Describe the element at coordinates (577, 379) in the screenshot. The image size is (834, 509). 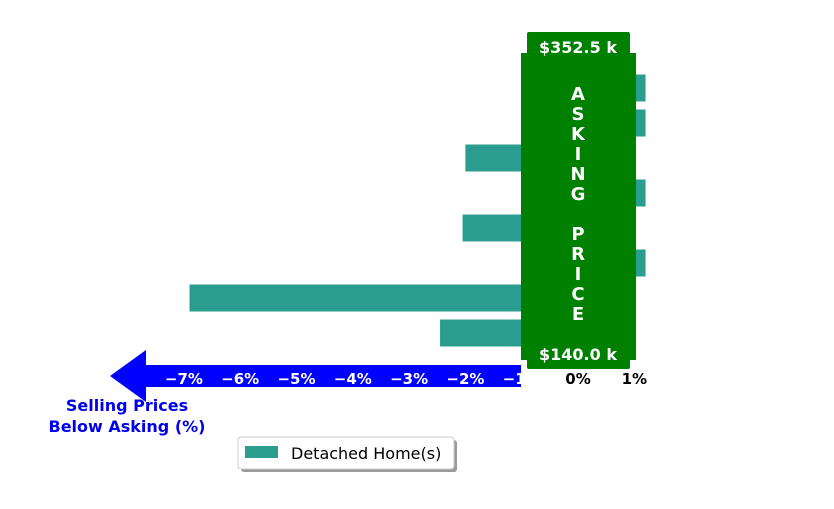
I see `x-tick-label: 0%` at that location.